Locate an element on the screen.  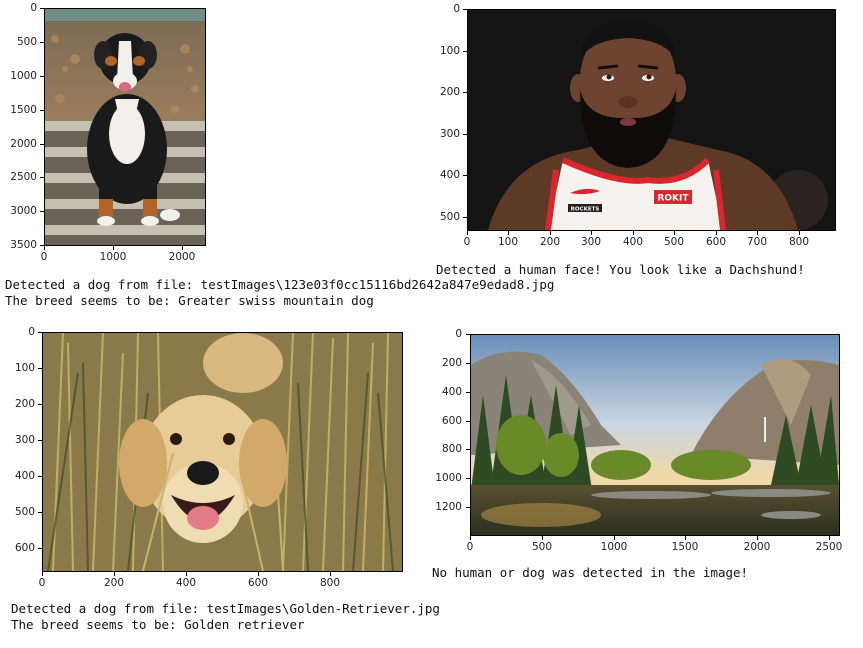
x-tick: 300 is located at coordinates (591, 242).